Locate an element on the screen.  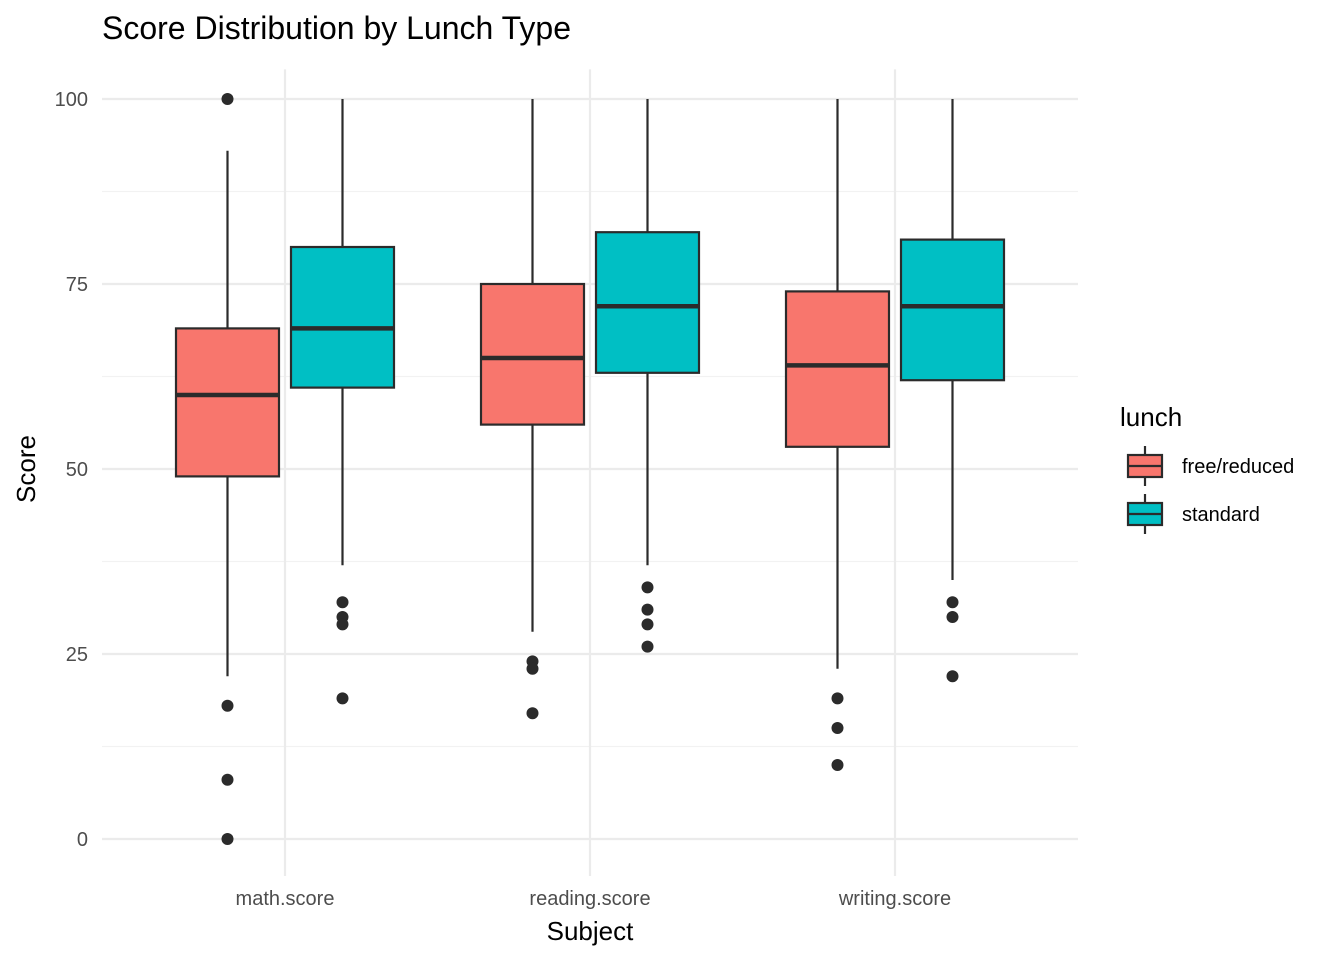
legend: lunch free/reduced standard is located at coordinates (1207, 468).